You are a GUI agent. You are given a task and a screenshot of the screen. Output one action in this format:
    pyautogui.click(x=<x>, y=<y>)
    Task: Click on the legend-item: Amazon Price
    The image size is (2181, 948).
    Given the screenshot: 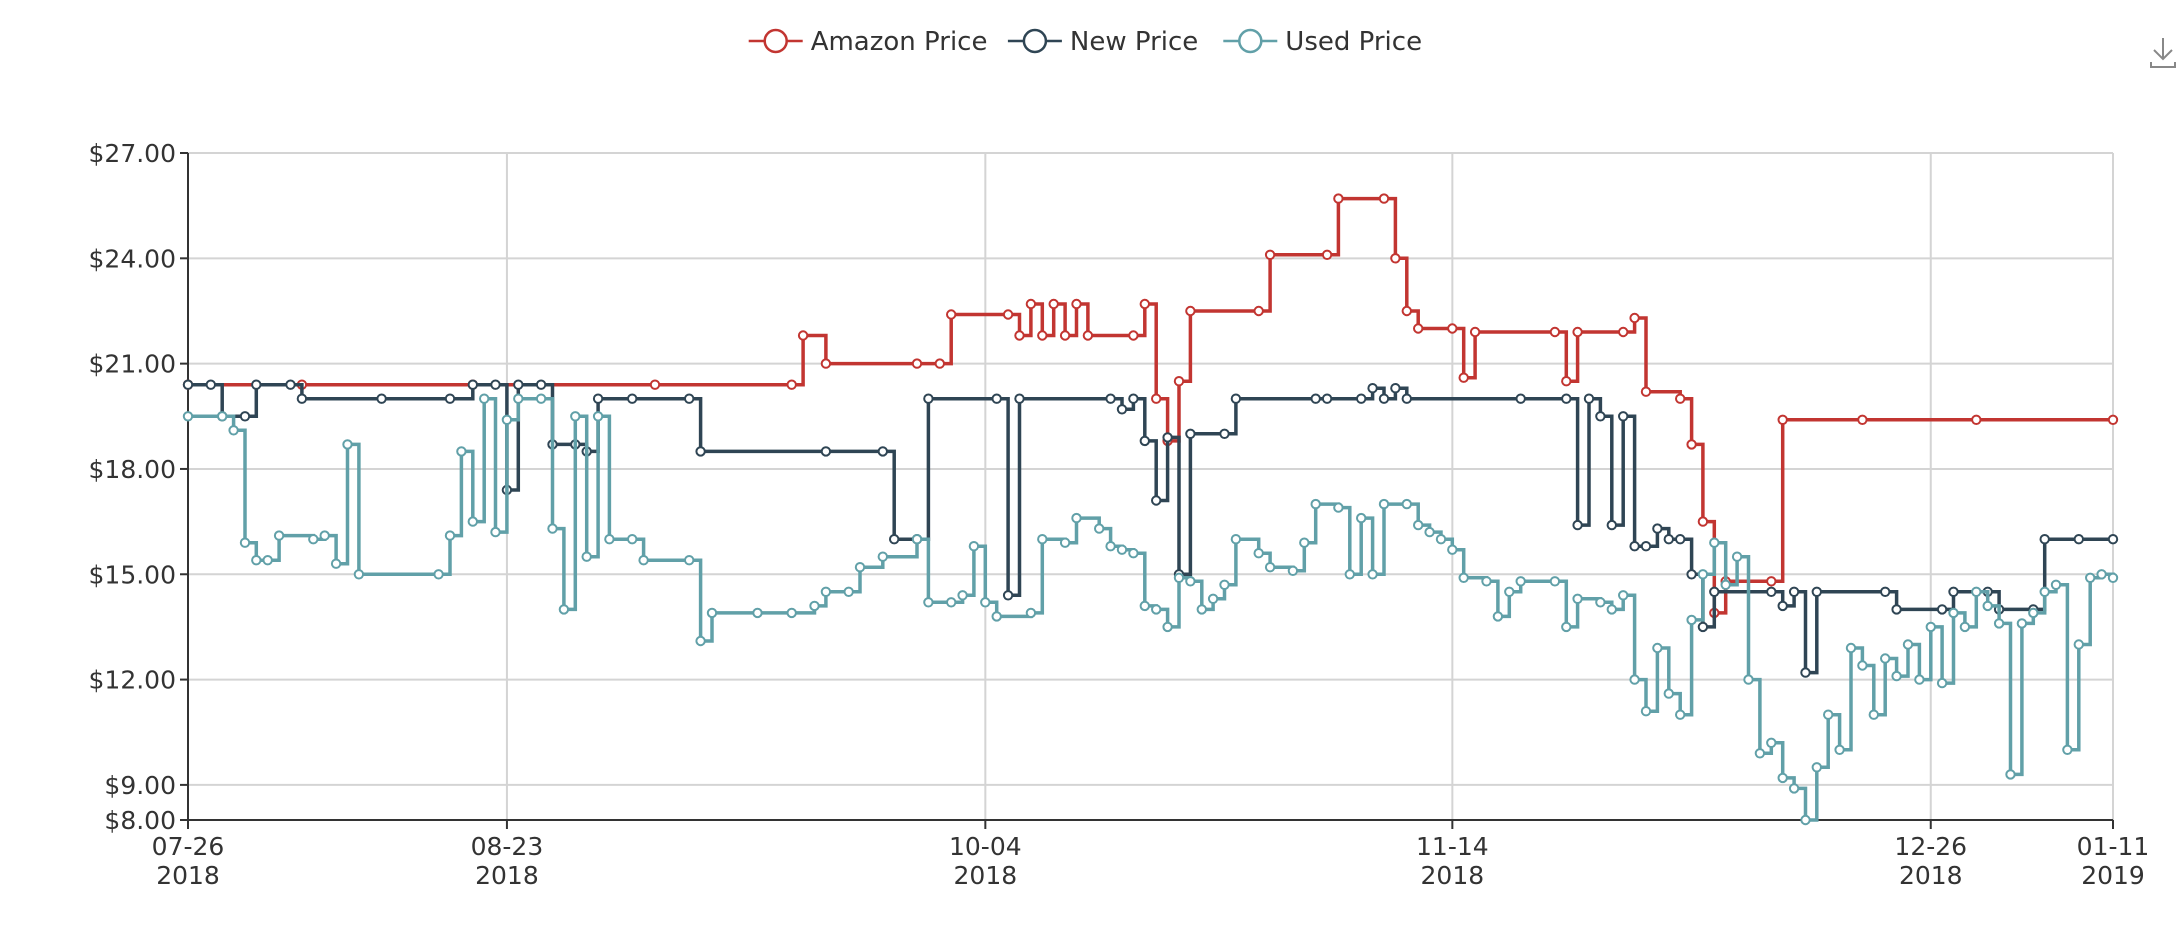 What is the action you would take?
    pyautogui.click(x=868, y=42)
    